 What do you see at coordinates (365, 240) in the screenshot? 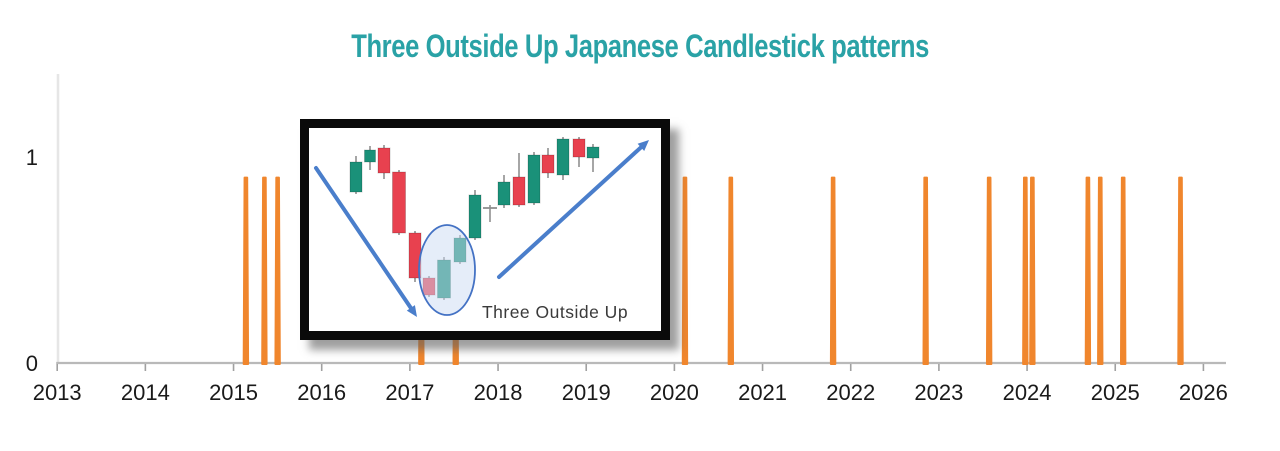
I see `down-trend-arrow` at bounding box center [365, 240].